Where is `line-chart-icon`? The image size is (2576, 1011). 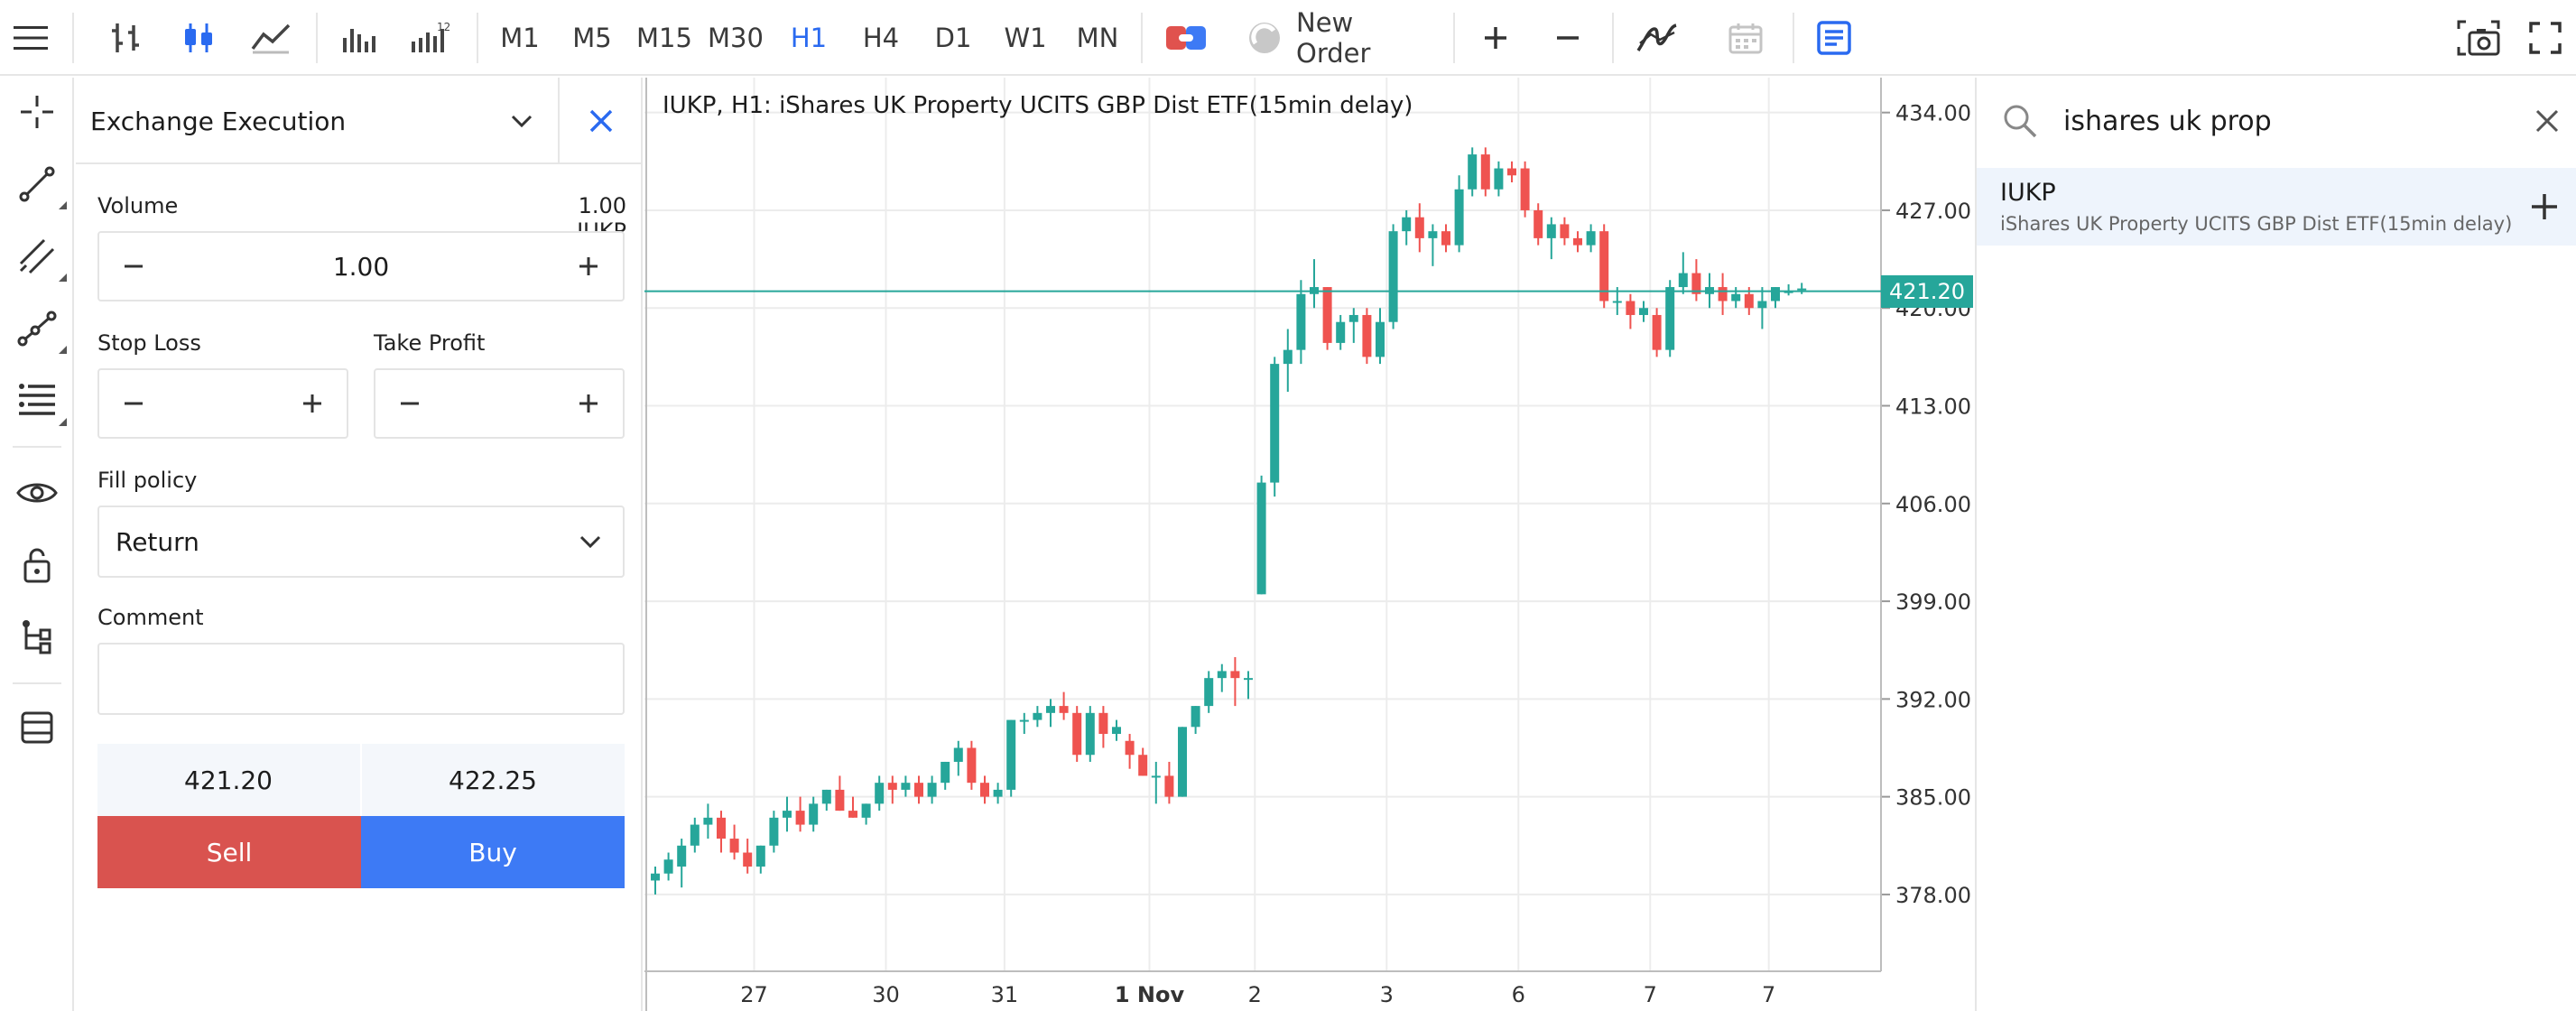
line-chart-icon is located at coordinates (271, 38).